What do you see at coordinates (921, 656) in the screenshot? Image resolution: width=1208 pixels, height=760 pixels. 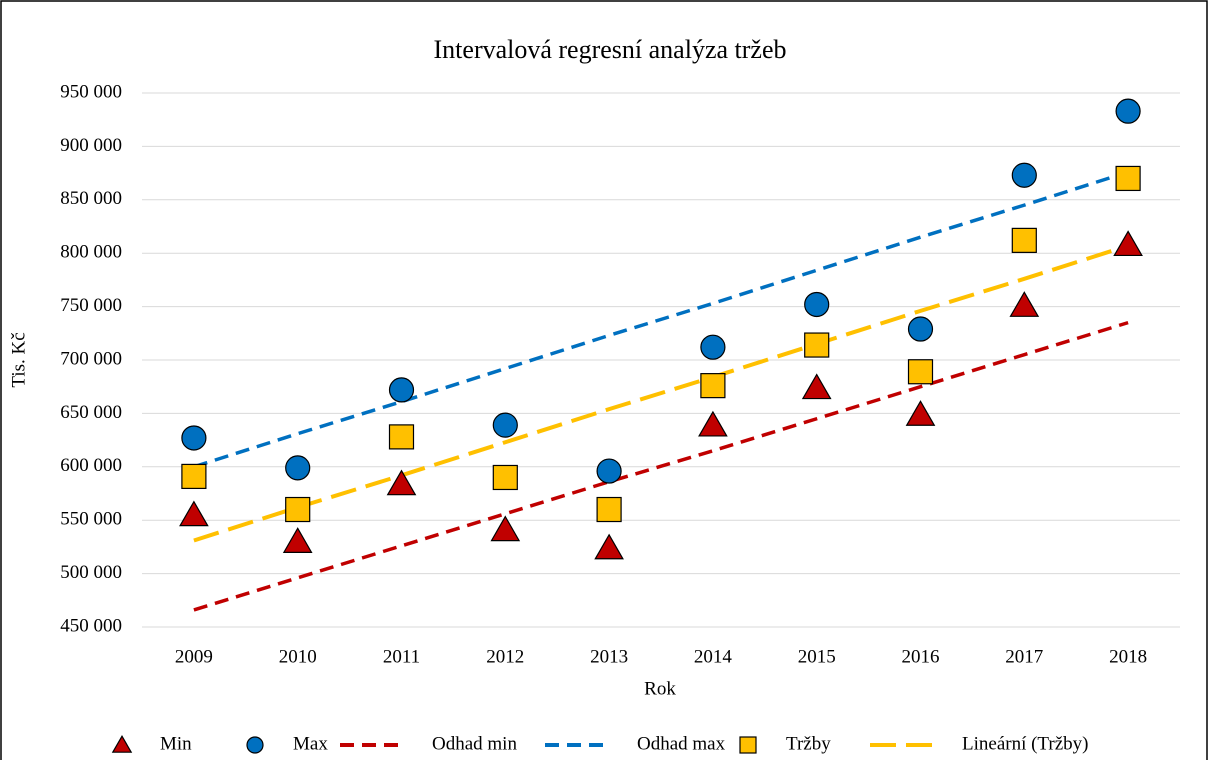 I see `x-tick-label: 2016` at bounding box center [921, 656].